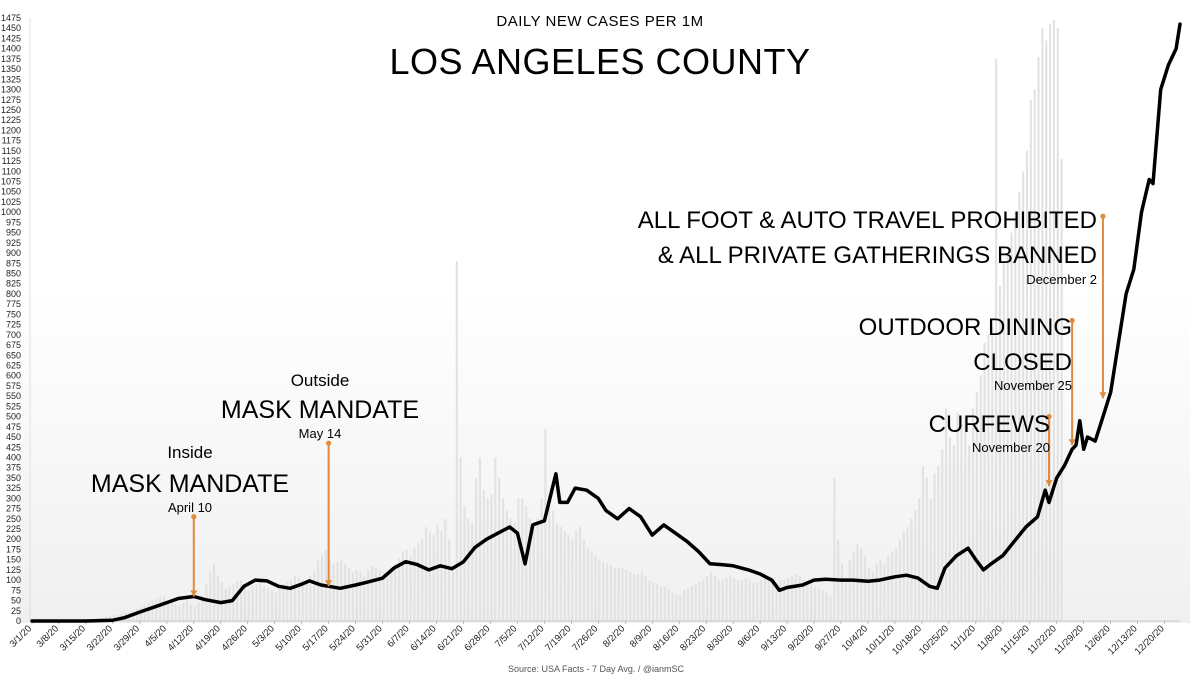 The image size is (1200, 678). I want to click on y-tick-label: 275, so click(13, 509).